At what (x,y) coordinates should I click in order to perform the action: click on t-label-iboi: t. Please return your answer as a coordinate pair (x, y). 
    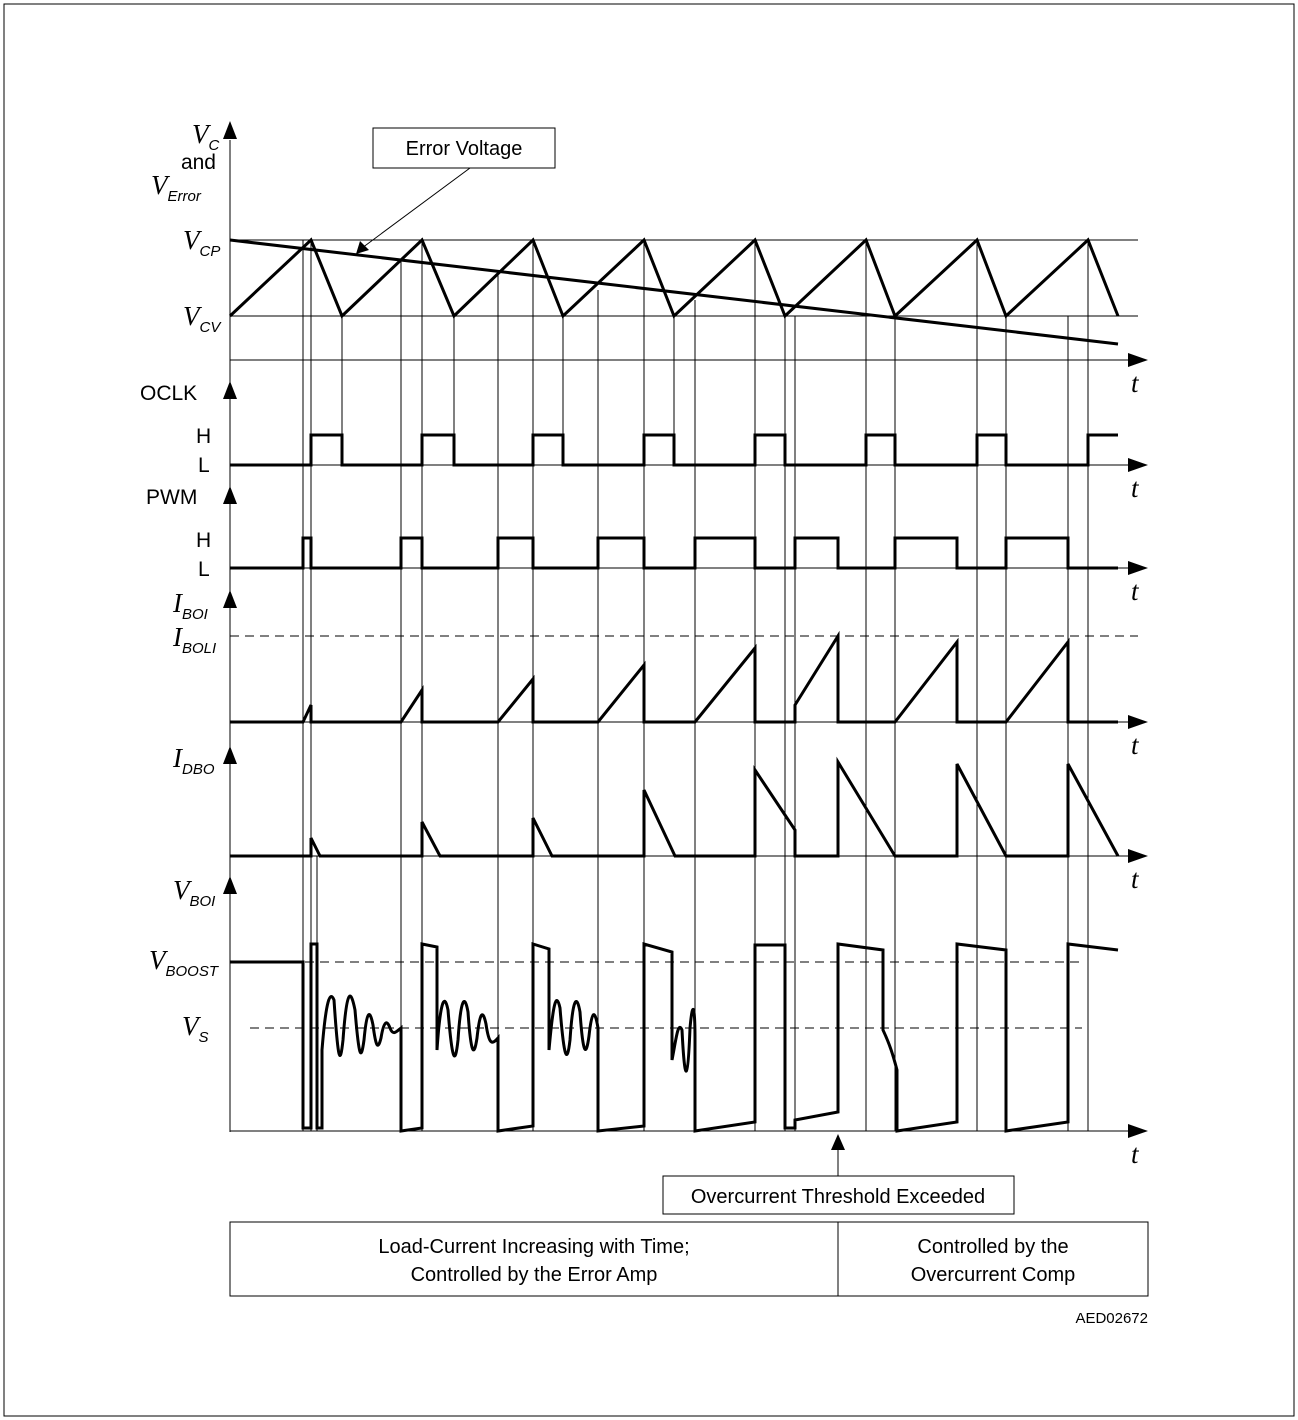
    Looking at the image, I should click on (1135, 745).